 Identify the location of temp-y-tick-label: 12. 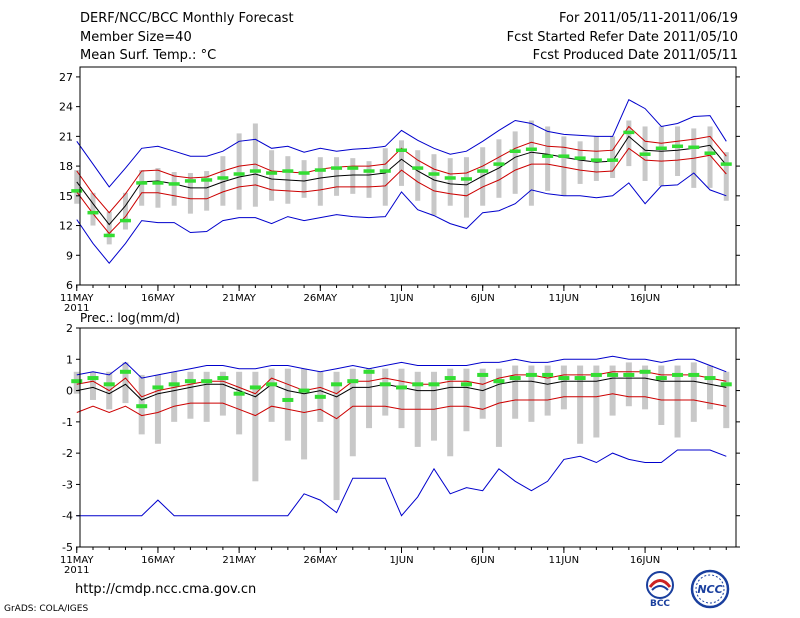
(66, 226).